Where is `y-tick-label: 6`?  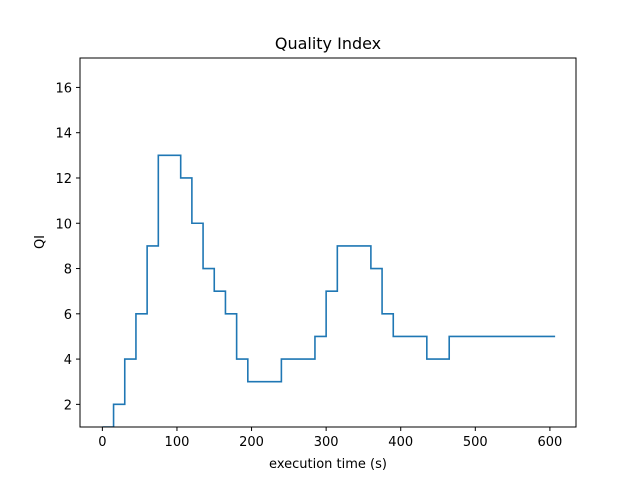
y-tick-label: 6 is located at coordinates (68, 315).